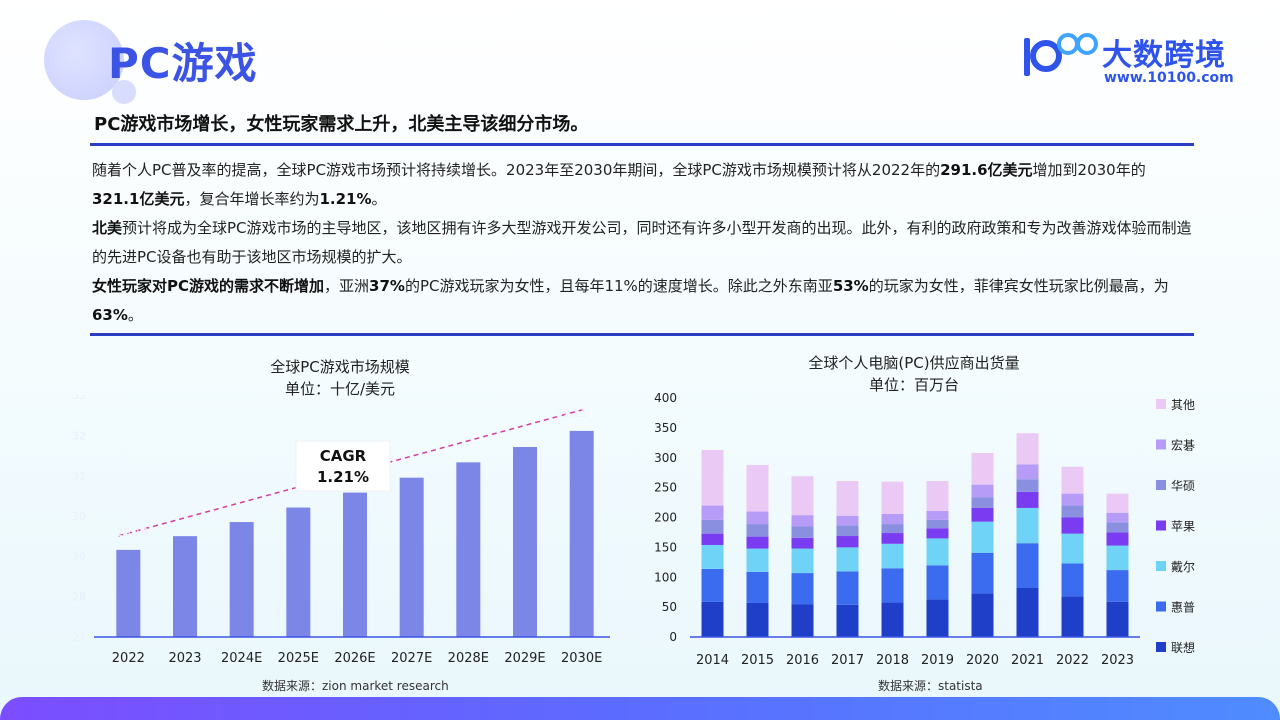 The width and height of the screenshot is (1280, 720). I want to click on divider-bottom, so click(642, 334).